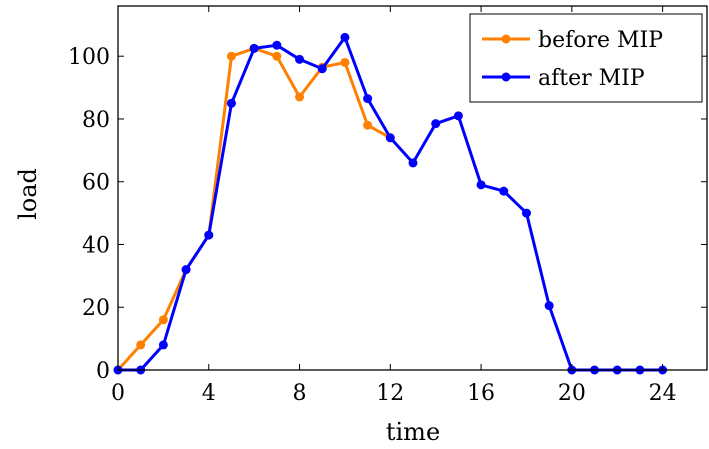 The image size is (709, 449). I want to click on legend: before MIP after MIP, so click(586, 58).